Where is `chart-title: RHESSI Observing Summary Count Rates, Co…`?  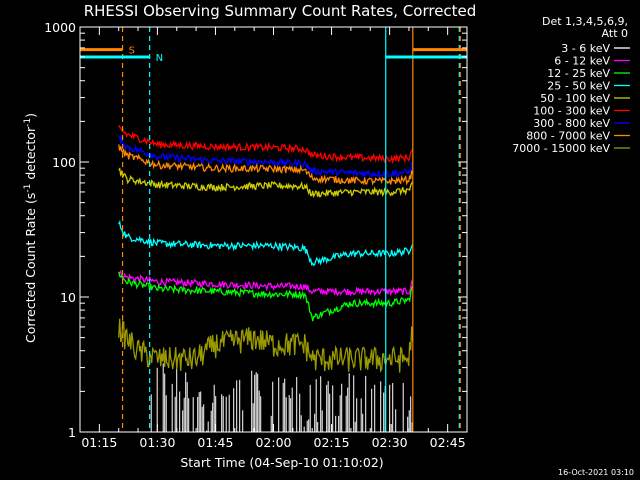
chart-title: RHESSI Observing Summary Count Rates, Co… is located at coordinates (280, 11).